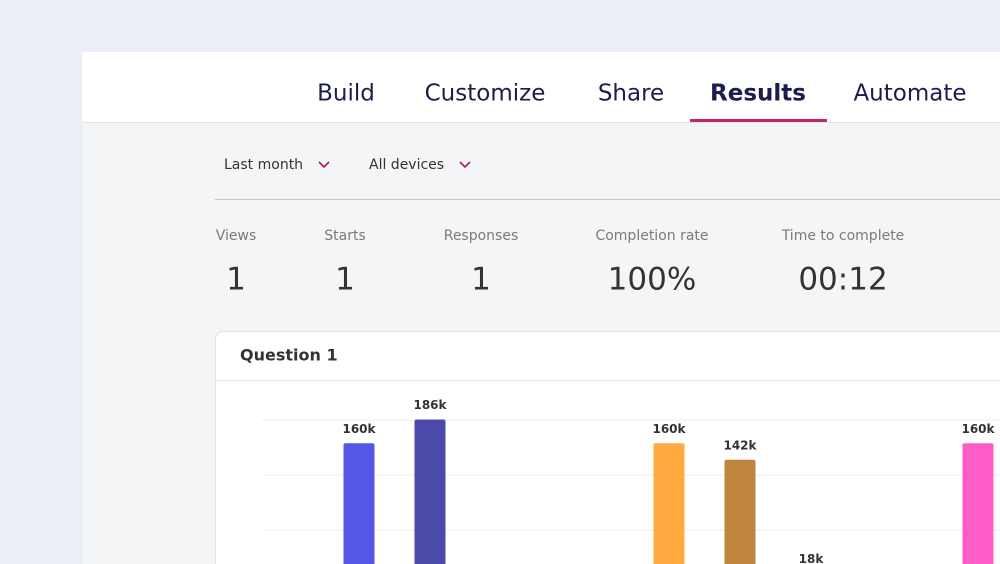  What do you see at coordinates (289, 355) in the screenshot?
I see `question-title: Question 1` at bounding box center [289, 355].